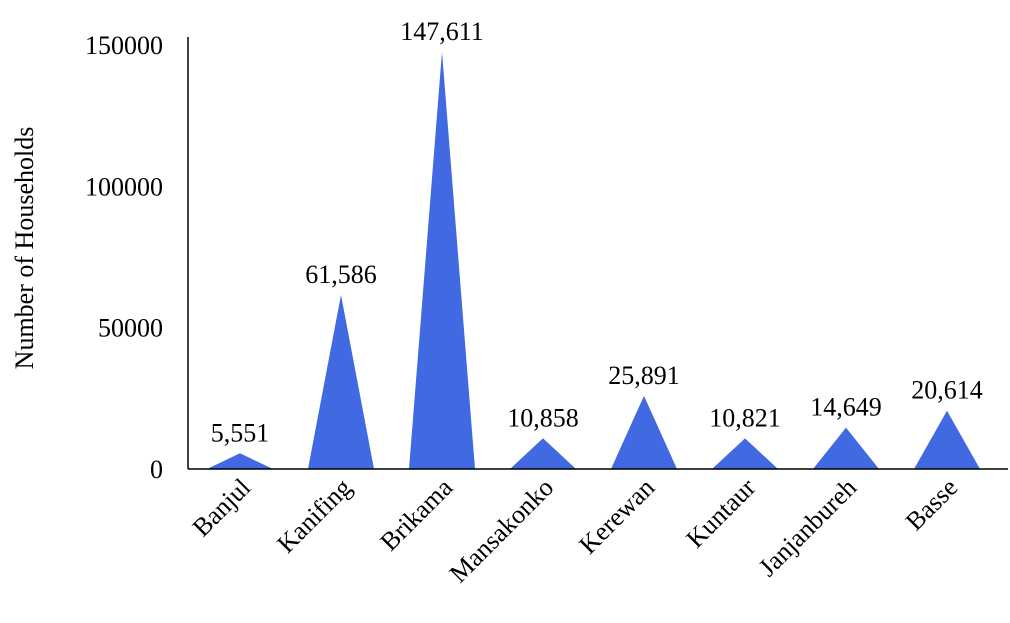  Describe the element at coordinates (124, 257) in the screenshot. I see `y-tick-labels: 0 50000 100000 150000` at that location.